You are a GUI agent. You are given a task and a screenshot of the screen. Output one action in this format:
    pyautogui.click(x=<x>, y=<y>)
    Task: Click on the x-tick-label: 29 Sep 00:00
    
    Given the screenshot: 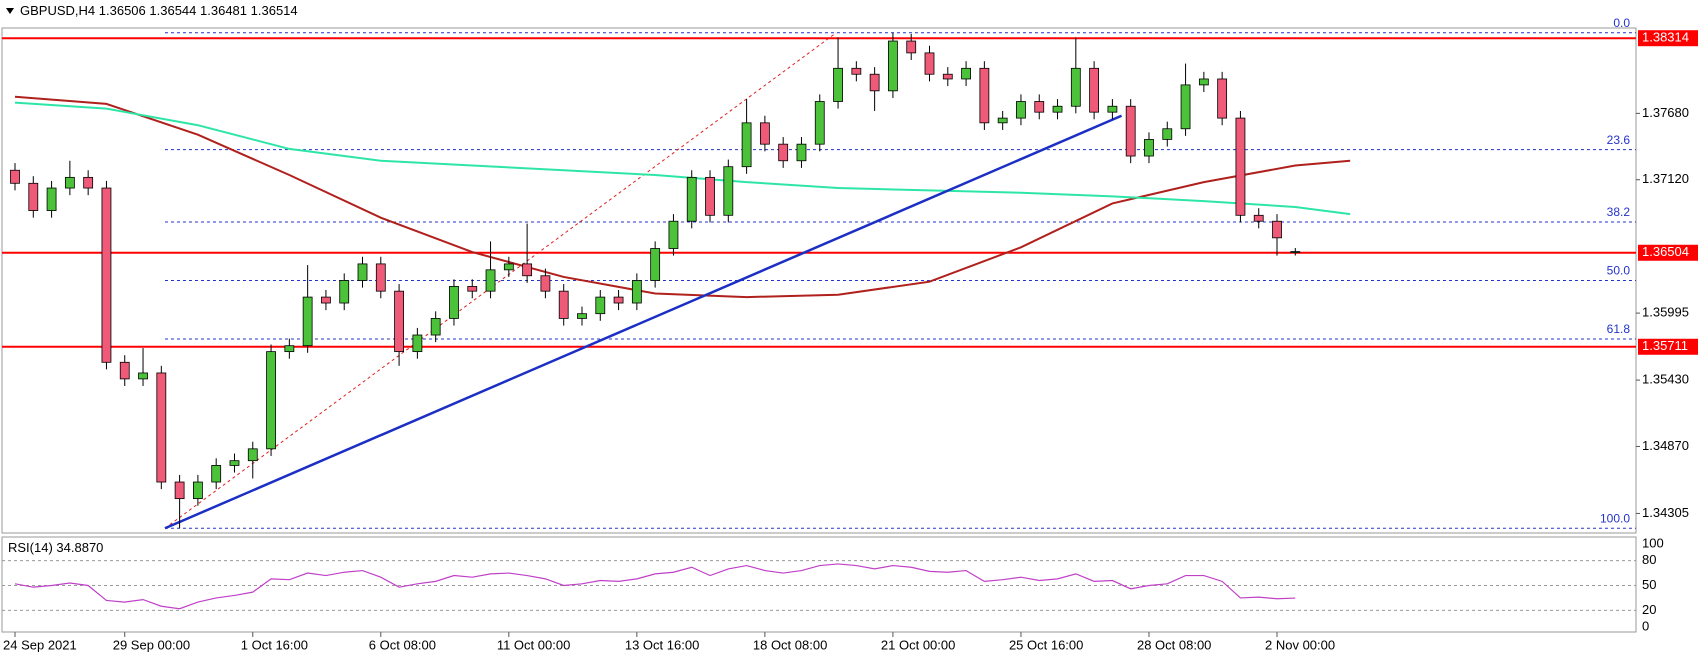 What is the action you would take?
    pyautogui.click(x=151, y=644)
    